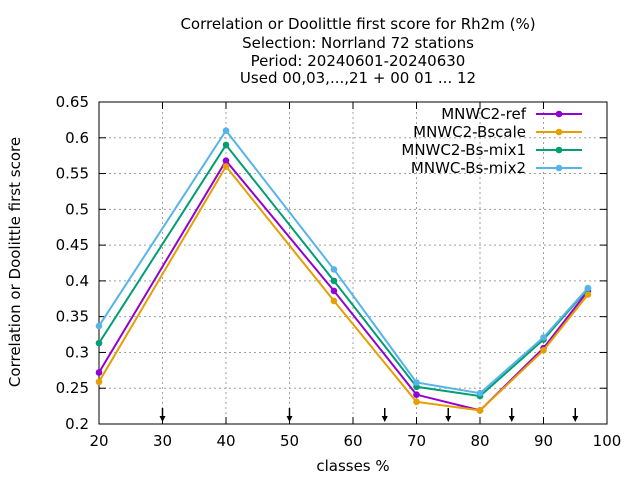 Image resolution: width=640 pixels, height=480 pixels. What do you see at coordinates (352, 466) in the screenshot?
I see `x-axis-label: classes %` at bounding box center [352, 466].